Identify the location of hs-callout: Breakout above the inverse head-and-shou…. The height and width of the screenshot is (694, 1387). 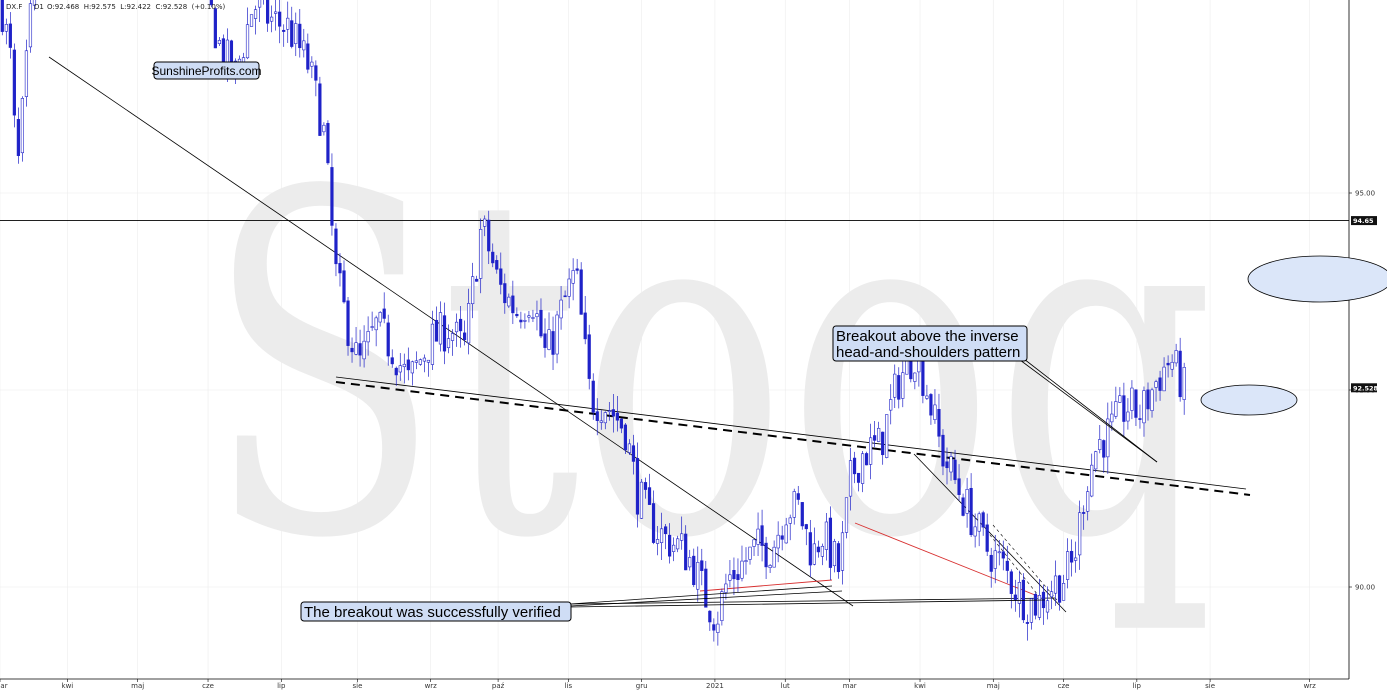
(995, 394).